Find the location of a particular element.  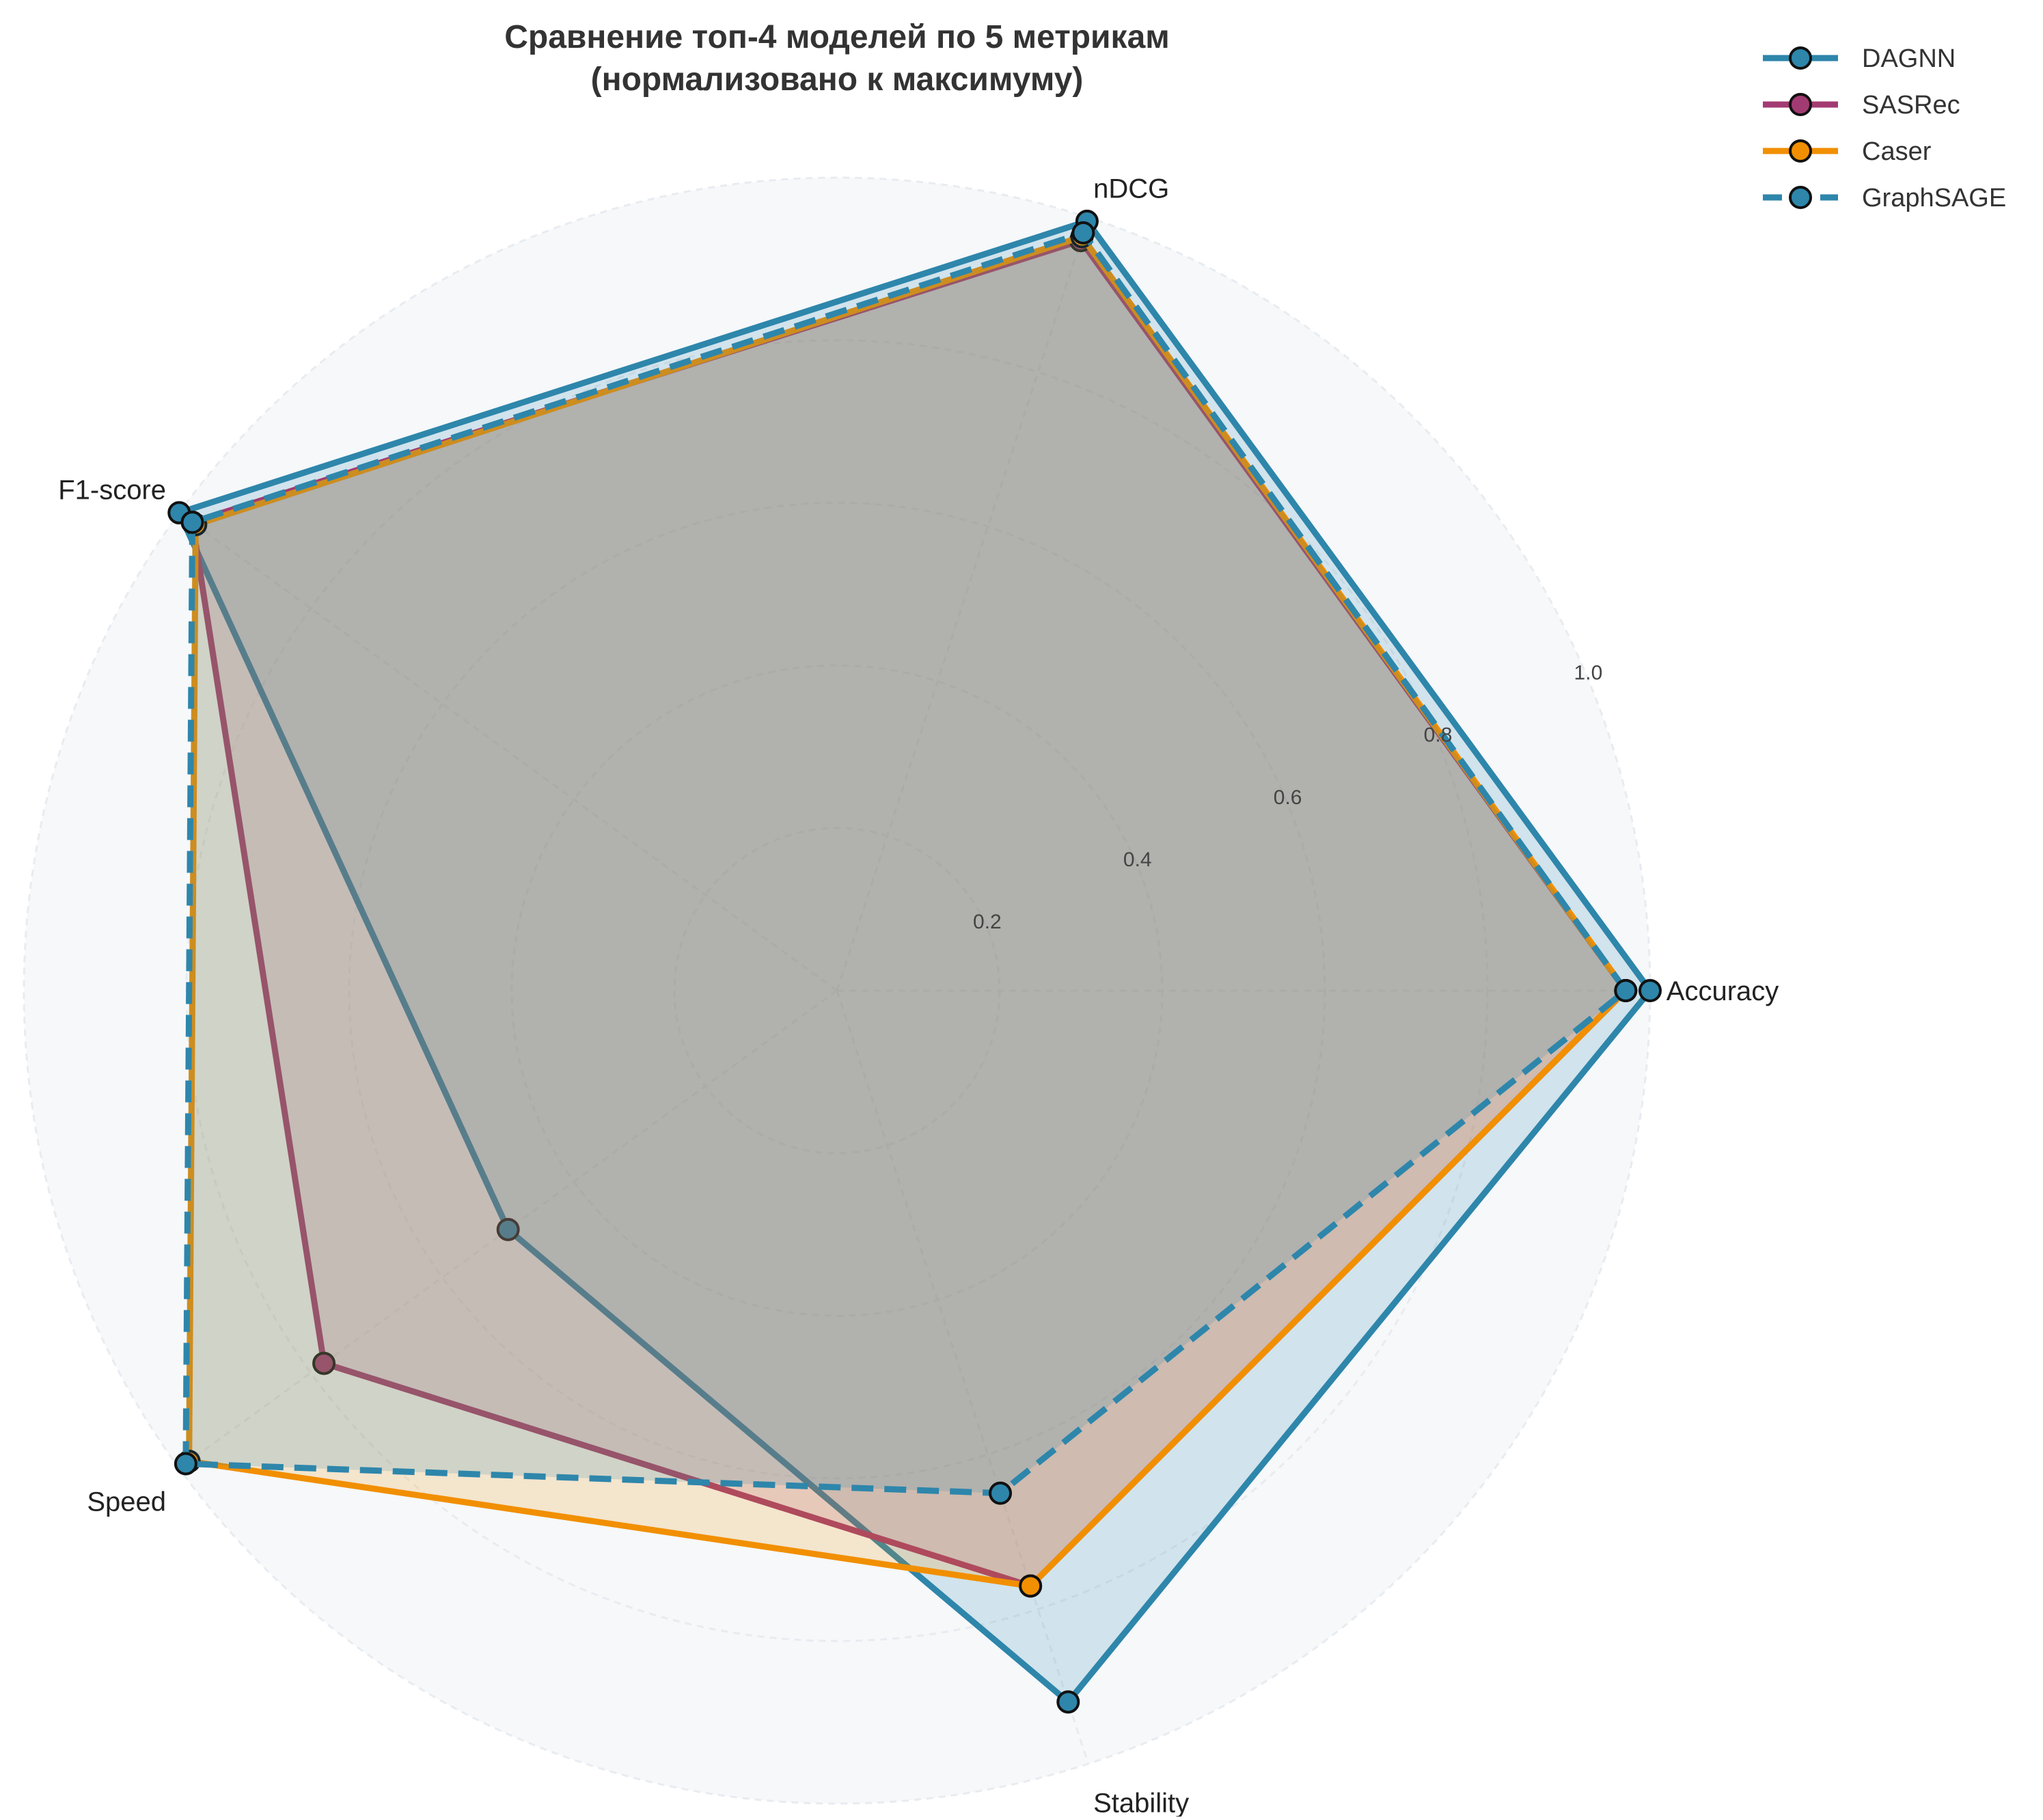

radial-tick-label: 0.6 is located at coordinates (1288, 797).